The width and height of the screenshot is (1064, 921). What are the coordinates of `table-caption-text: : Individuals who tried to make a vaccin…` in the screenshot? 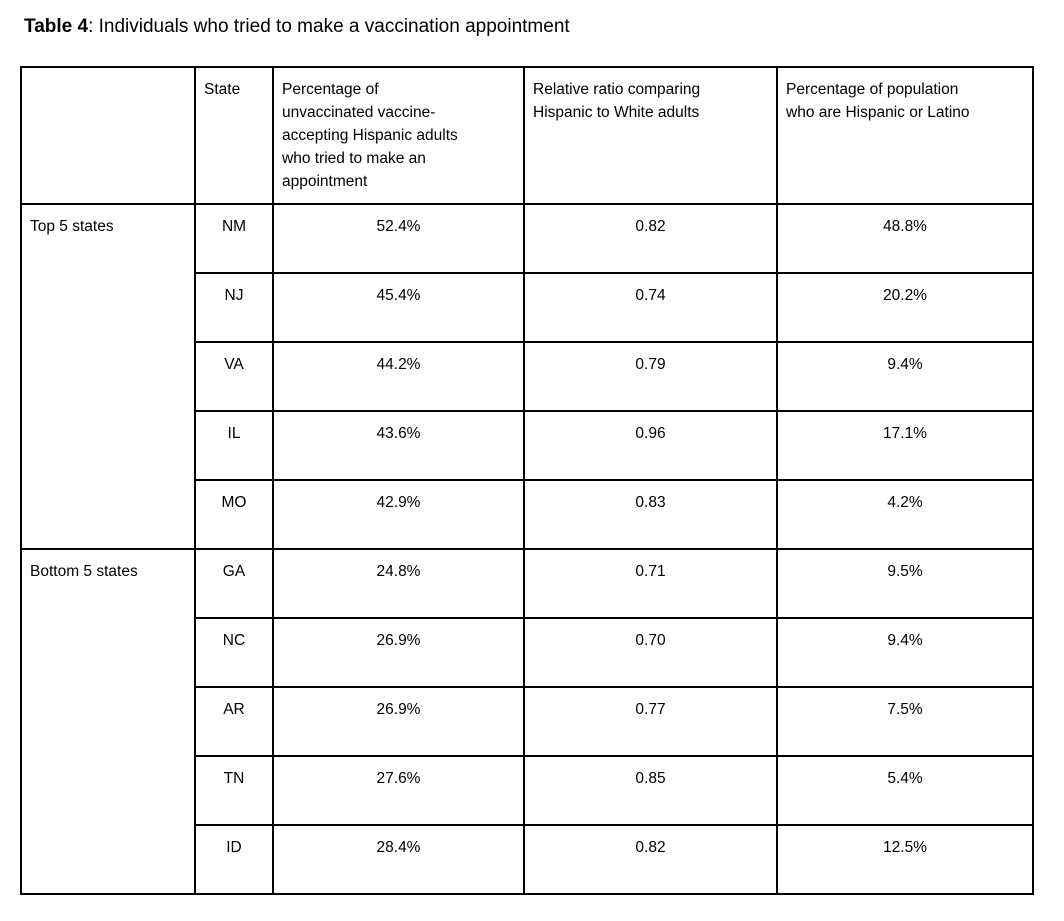 It's located at (329, 26).